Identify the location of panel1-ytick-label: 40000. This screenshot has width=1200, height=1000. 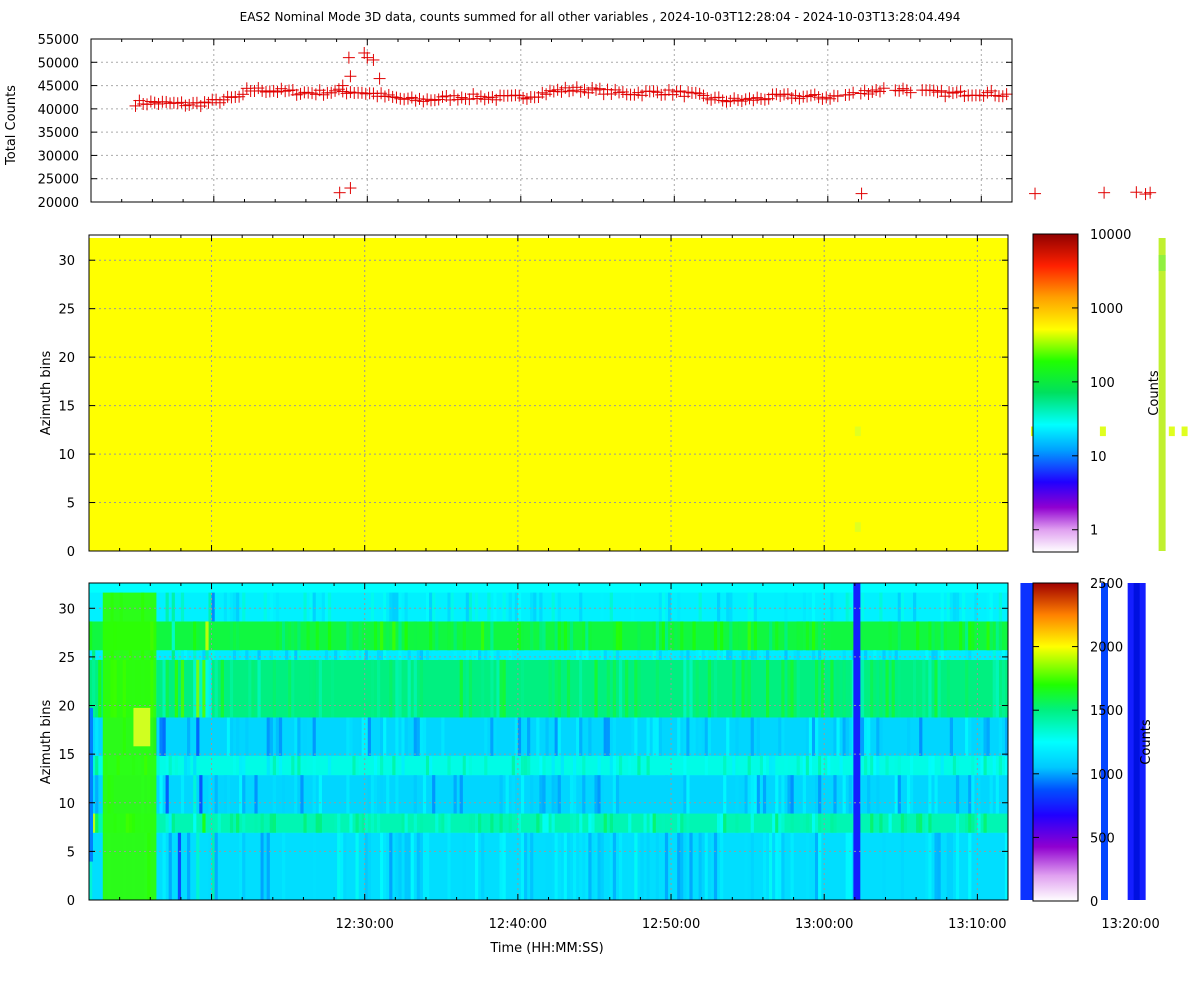
(58, 110).